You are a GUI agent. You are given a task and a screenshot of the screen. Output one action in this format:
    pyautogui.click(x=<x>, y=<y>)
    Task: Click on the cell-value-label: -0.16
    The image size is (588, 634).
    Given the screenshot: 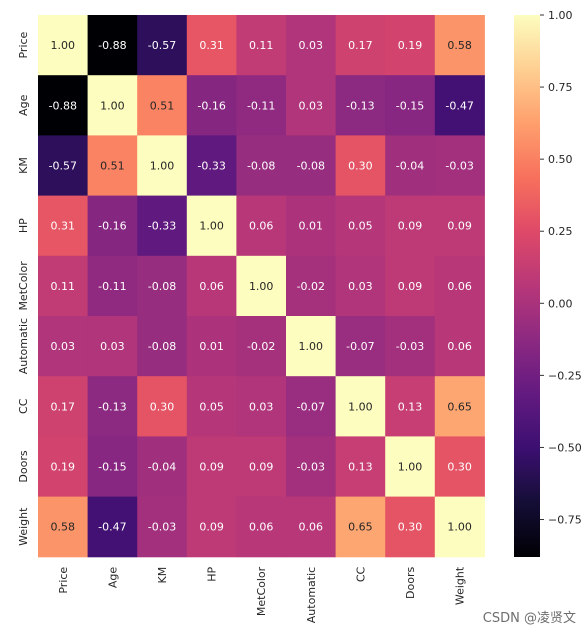 What is the action you would take?
    pyautogui.click(x=211, y=105)
    